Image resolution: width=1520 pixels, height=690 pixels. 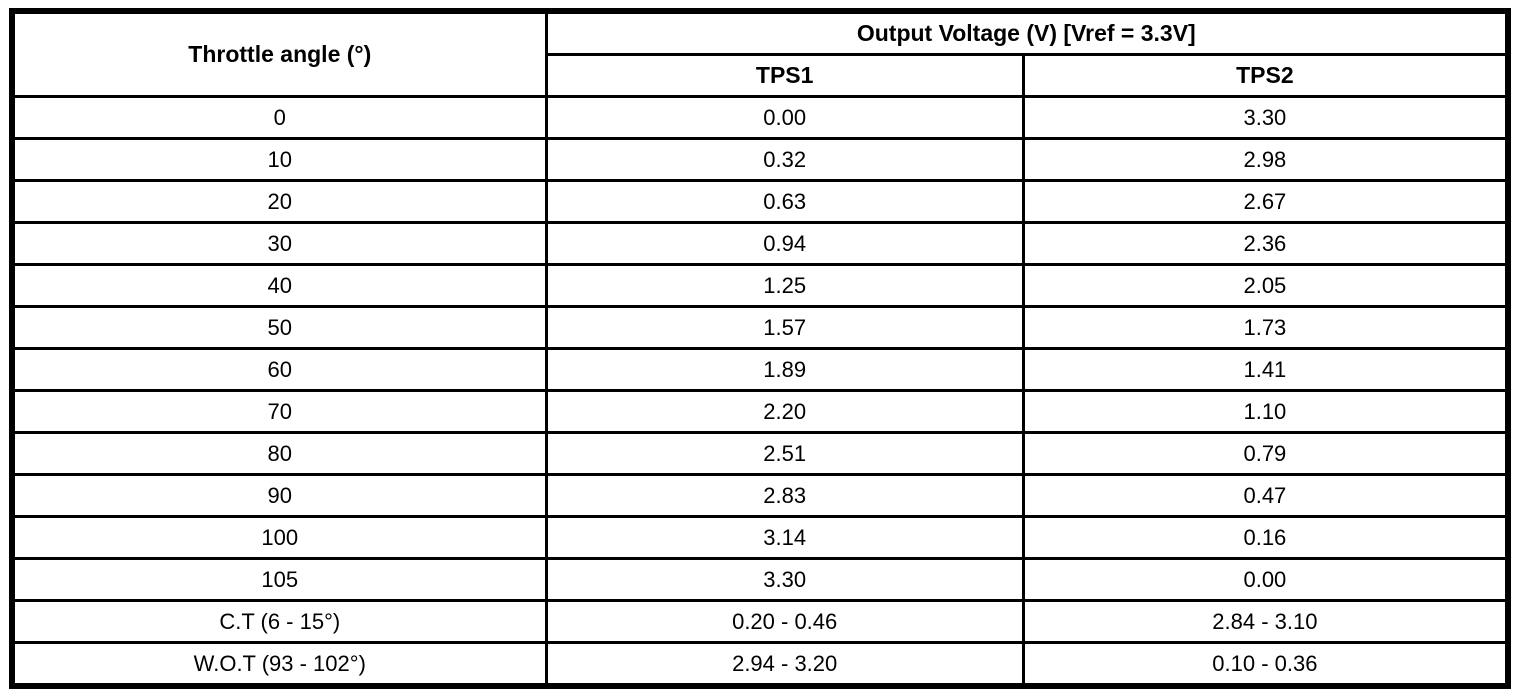 What do you see at coordinates (1265, 579) in the screenshot?
I see `tps2-cell: 0.00` at bounding box center [1265, 579].